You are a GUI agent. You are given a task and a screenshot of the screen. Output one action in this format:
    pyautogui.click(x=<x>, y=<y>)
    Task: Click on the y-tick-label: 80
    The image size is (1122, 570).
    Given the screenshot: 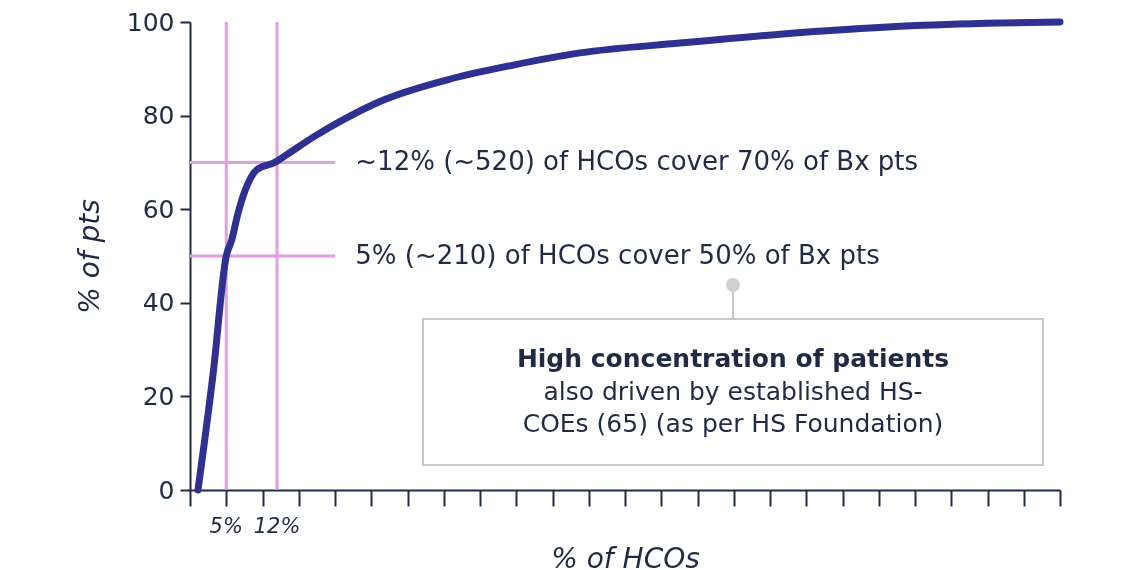 What is the action you would take?
    pyautogui.click(x=158, y=116)
    